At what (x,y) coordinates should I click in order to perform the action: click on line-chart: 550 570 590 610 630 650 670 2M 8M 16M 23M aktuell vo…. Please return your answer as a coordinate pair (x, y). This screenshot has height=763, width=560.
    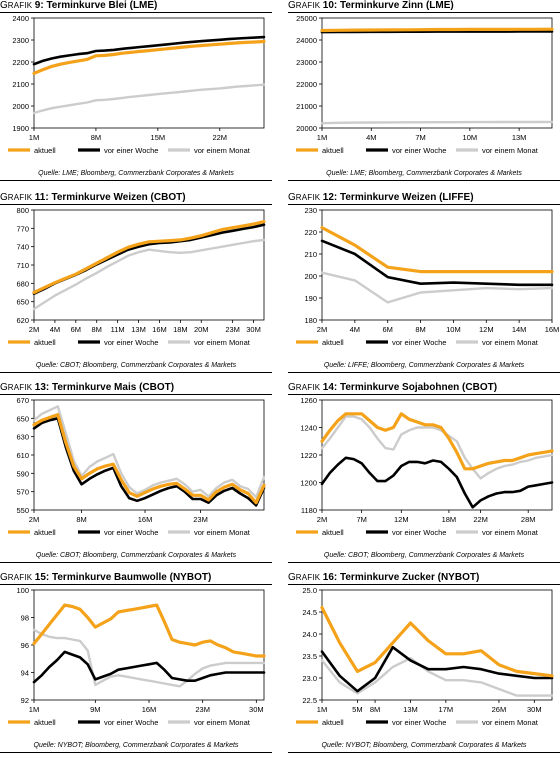
    Looking at the image, I should click on (137, 466).